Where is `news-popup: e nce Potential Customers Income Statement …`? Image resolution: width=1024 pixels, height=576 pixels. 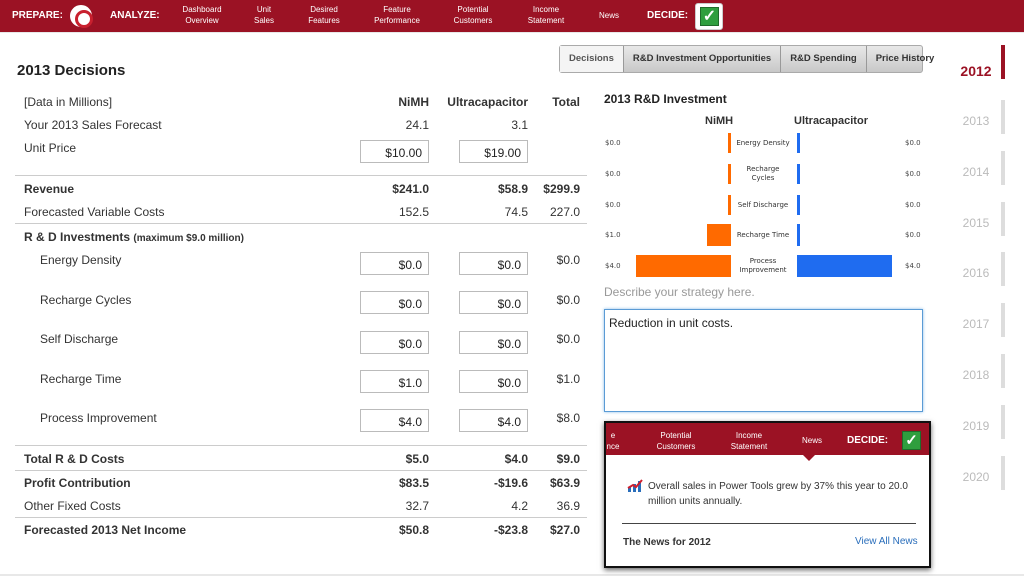 news-popup: e nce Potential Customers Income Statement … is located at coordinates (767, 494).